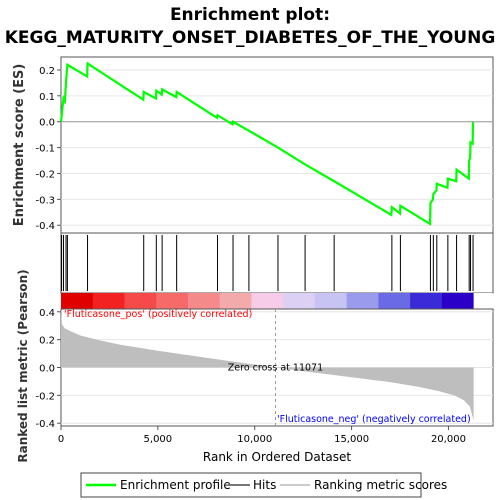  What do you see at coordinates (483, 301) in the screenshot?
I see `heatbar-empty` at bounding box center [483, 301].